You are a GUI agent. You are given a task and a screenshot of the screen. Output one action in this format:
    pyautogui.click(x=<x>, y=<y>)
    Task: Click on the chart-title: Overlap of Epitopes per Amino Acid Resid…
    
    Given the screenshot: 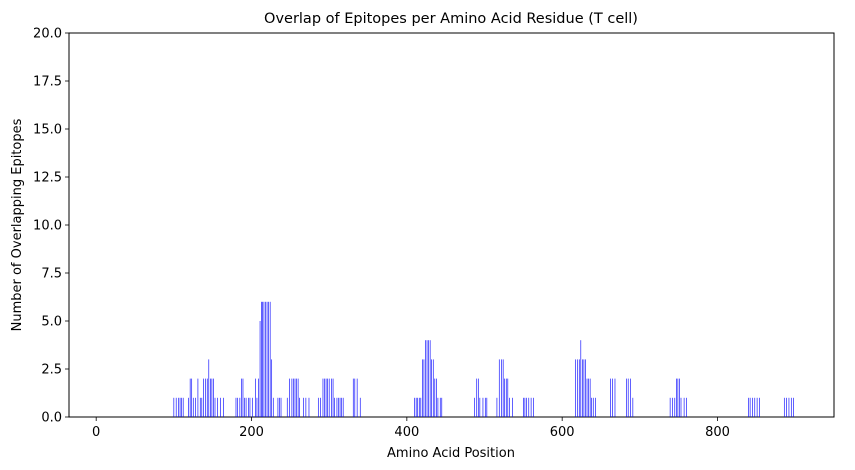 What is the action you would take?
    pyautogui.click(x=451, y=19)
    